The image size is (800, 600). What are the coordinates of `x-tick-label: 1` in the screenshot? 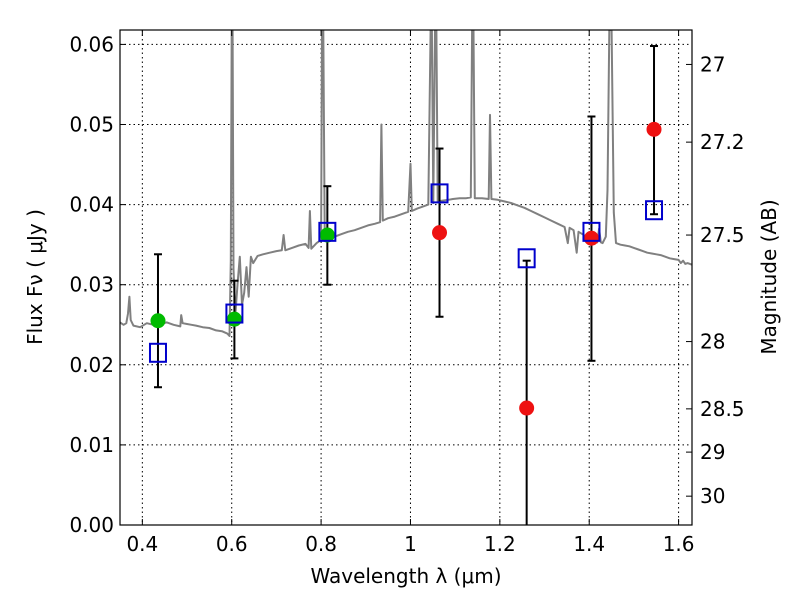 It's located at (410, 544).